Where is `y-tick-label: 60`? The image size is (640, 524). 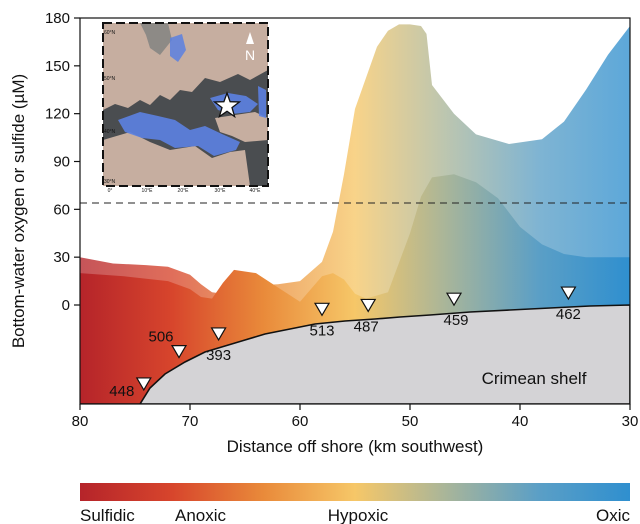
y-tick-label: 60 is located at coordinates (61, 209).